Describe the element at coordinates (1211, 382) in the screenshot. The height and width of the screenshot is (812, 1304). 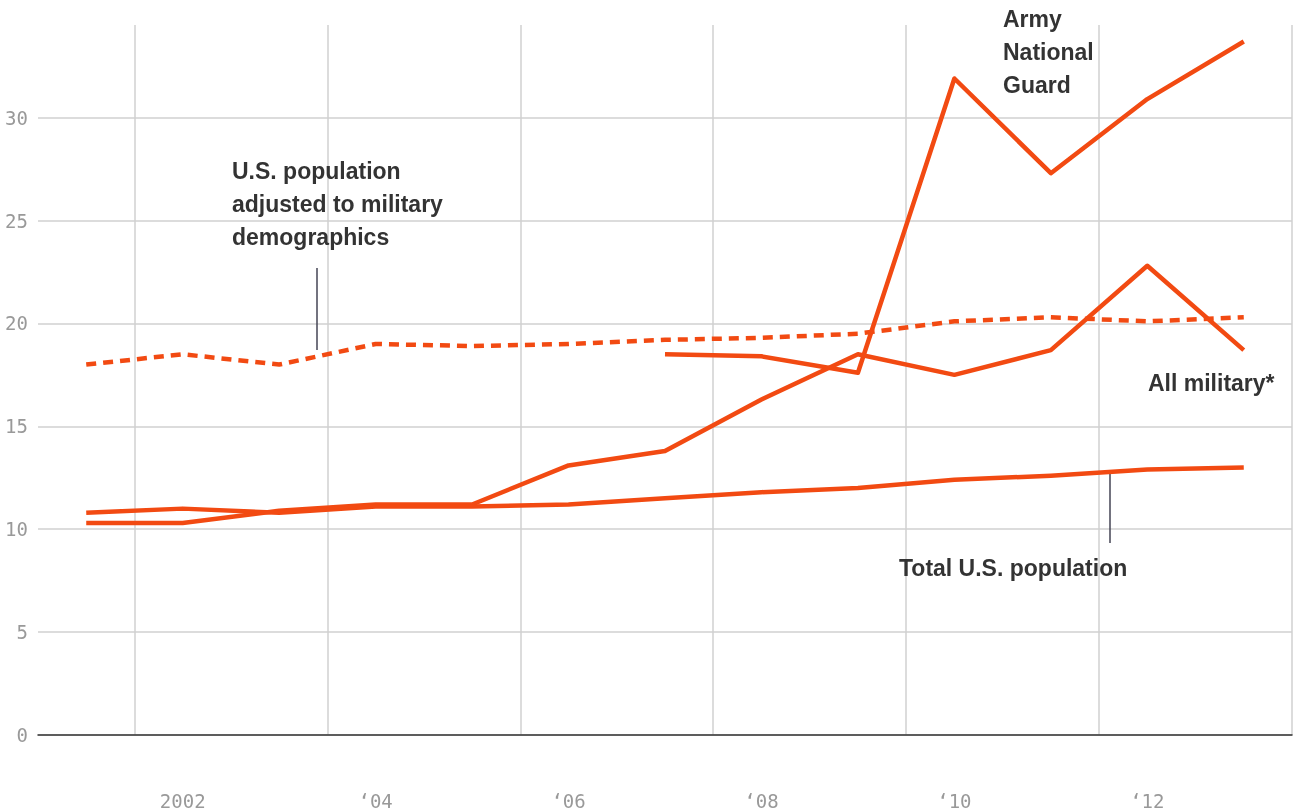
I see `series-label: All military*` at that location.